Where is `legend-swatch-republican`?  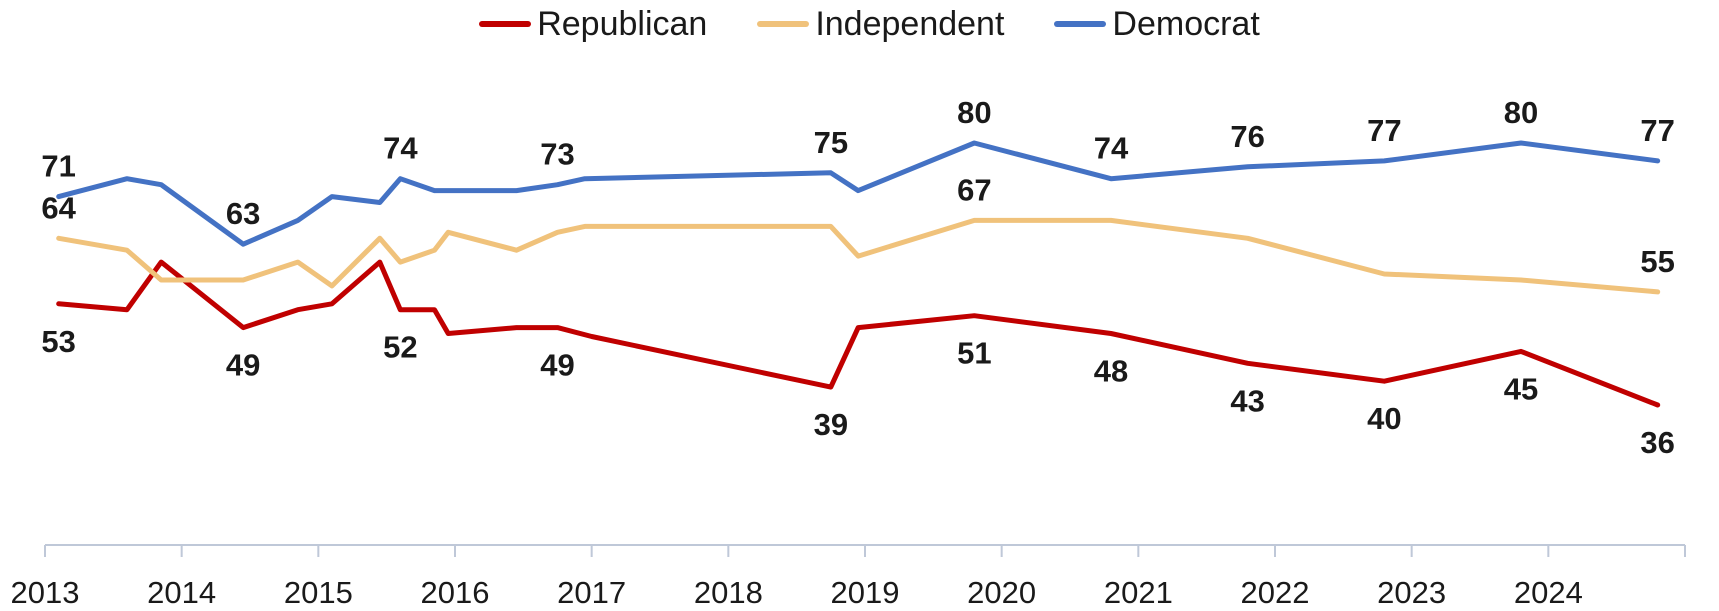
legend-swatch-republican is located at coordinates (505, 24).